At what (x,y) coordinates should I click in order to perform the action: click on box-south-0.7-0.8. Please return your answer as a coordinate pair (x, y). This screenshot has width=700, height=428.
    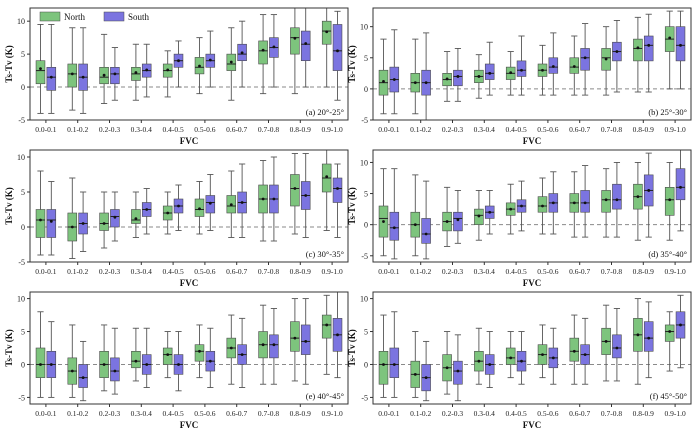
    Looking at the image, I should click on (617, 56).